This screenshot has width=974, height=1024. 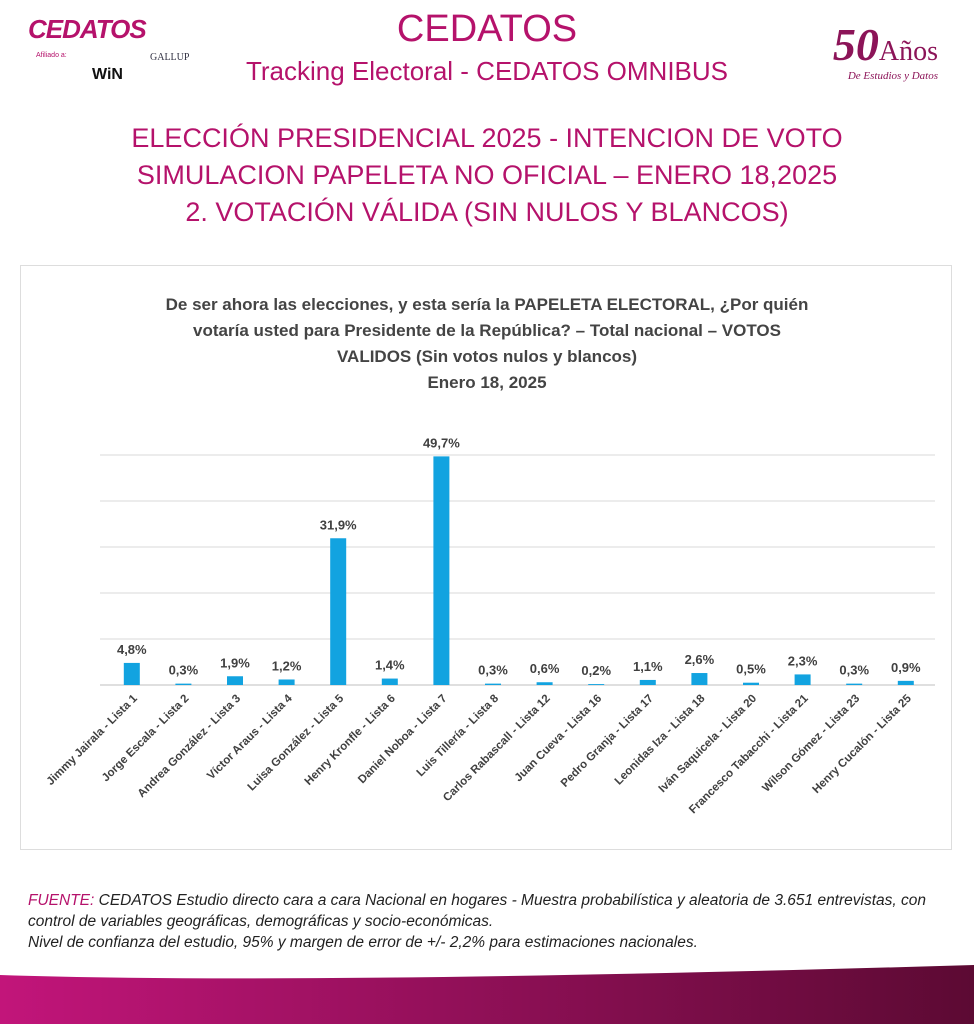 I want to click on category-label: Wilson Gómez - Lista 23, so click(x=811, y=744).